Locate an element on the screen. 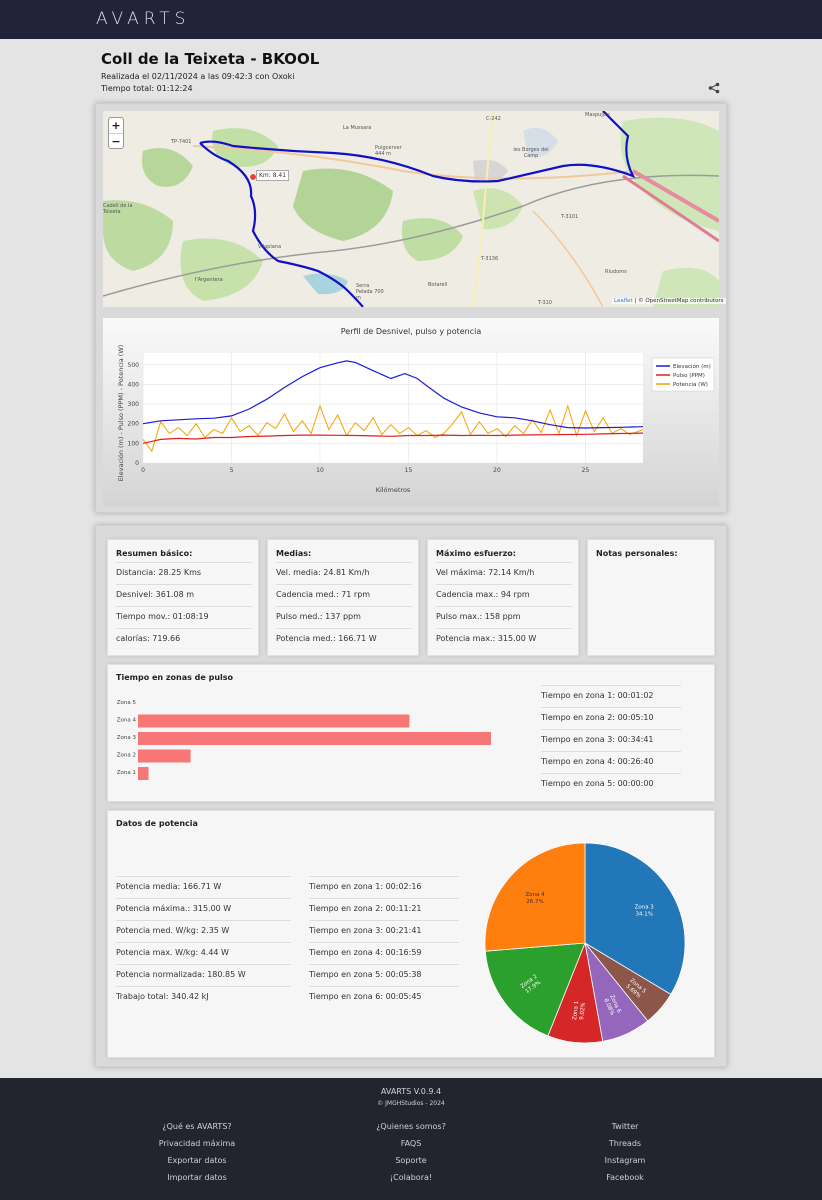 This screenshot has height=1200, width=822. zoom-out-button: − is located at coordinates (116, 140).